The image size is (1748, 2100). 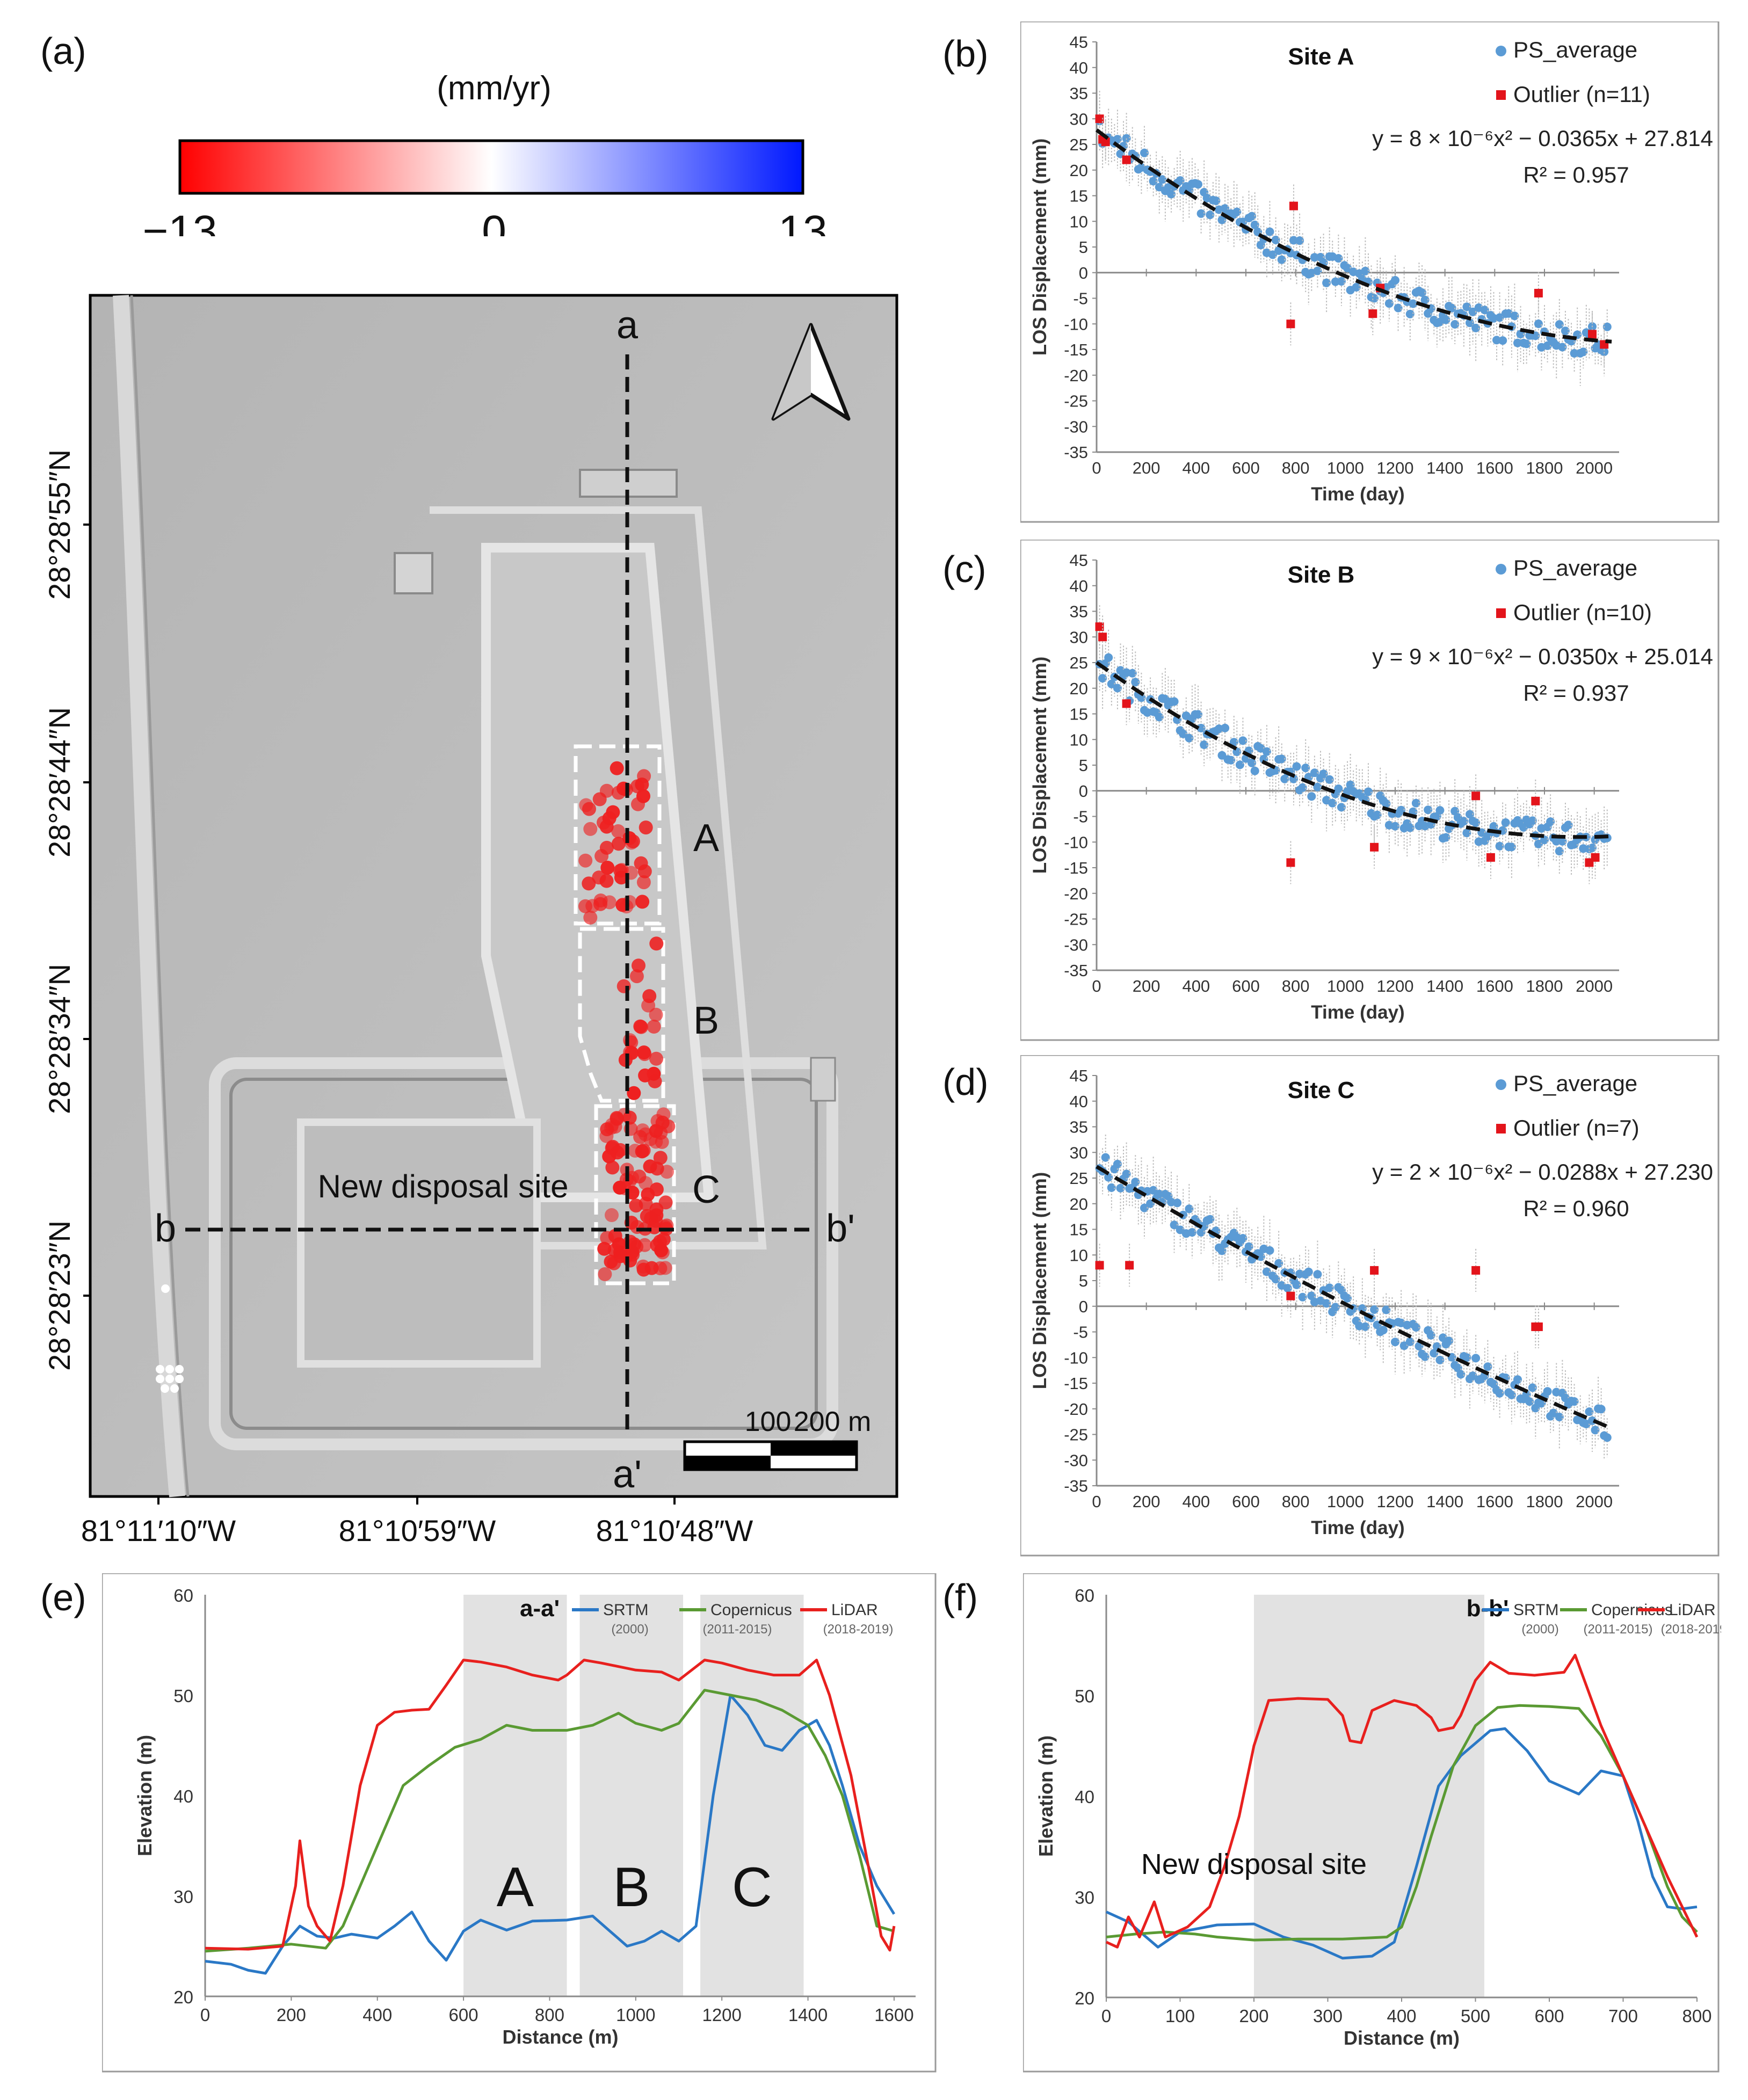 What do you see at coordinates (1494, 986) in the screenshot?
I see `x-tick-label: 1600` at bounding box center [1494, 986].